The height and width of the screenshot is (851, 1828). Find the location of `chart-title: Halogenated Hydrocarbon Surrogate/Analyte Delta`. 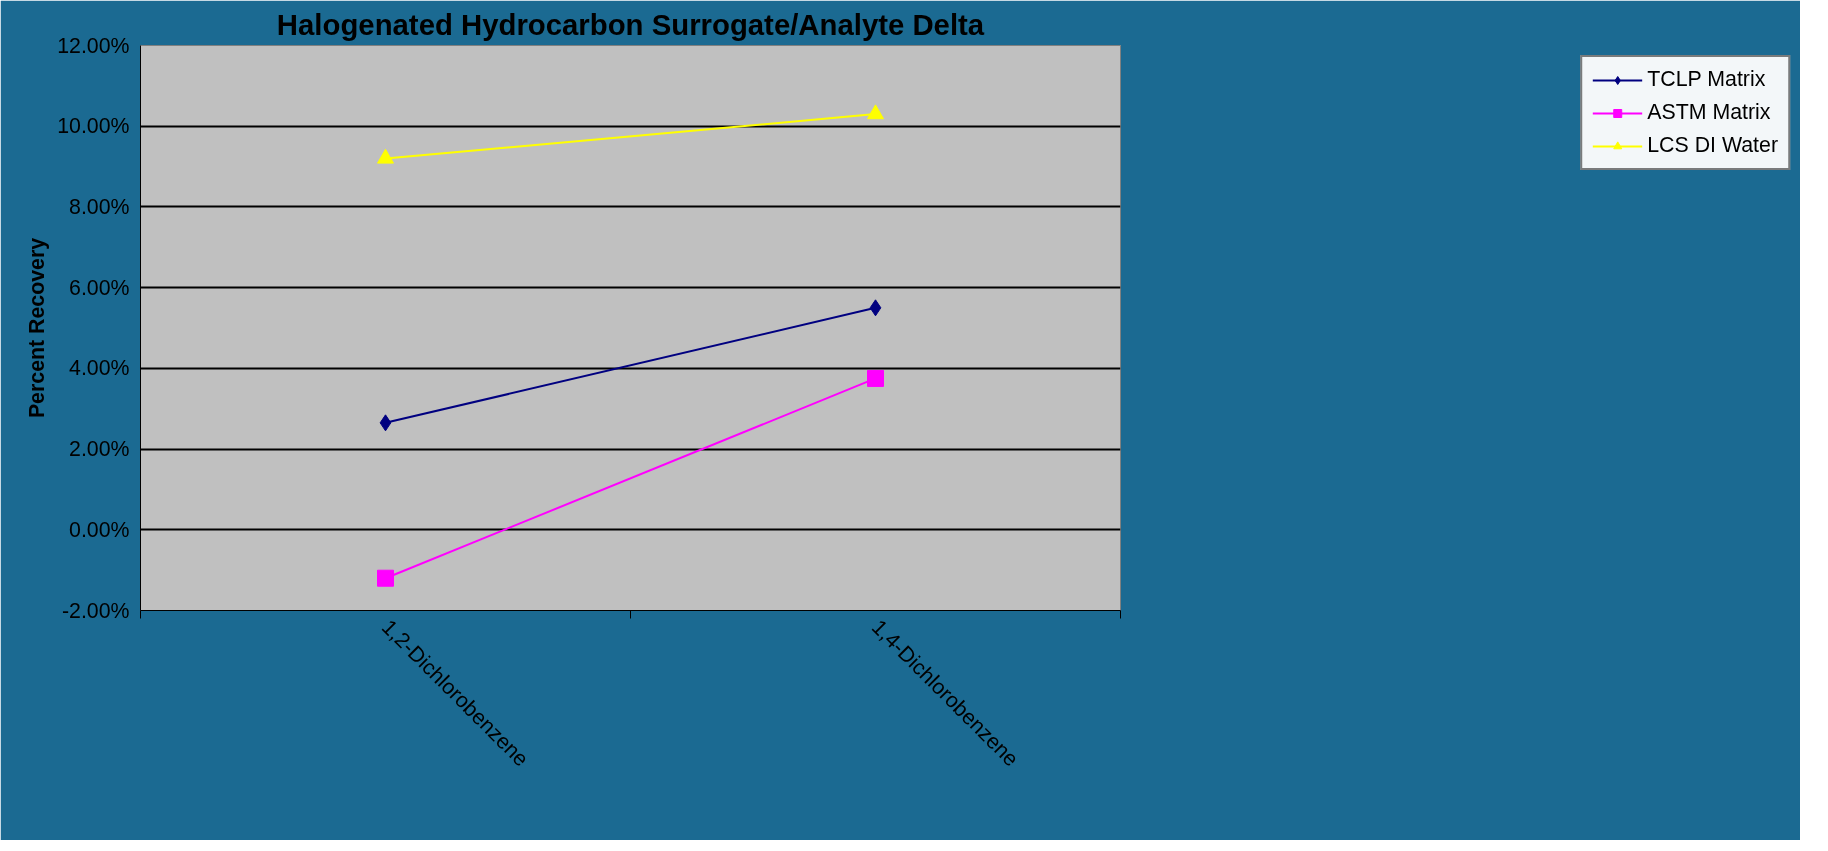

chart-title: Halogenated Hydrocarbon Surrogate/Analyte Delta is located at coordinates (630, 24).